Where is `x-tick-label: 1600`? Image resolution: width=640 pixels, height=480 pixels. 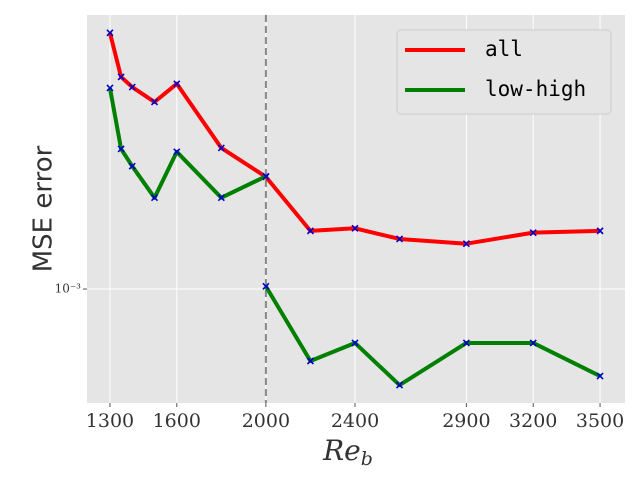 x-tick-label: 1600 is located at coordinates (177, 421).